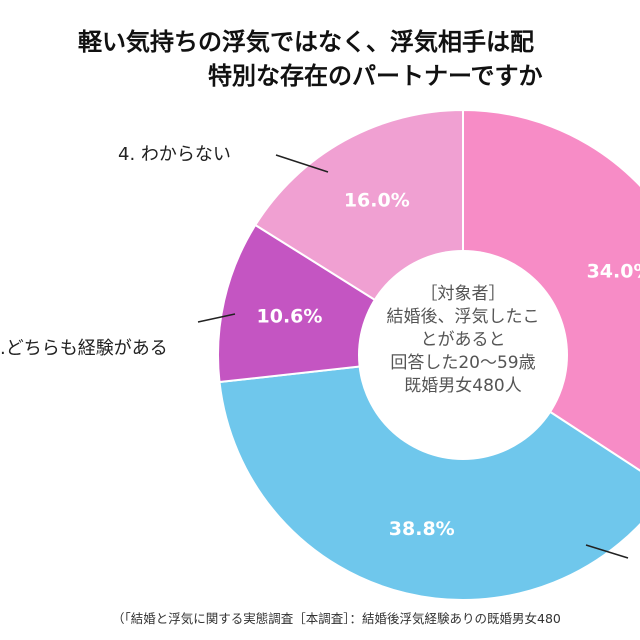 Image resolution: width=640 pixels, height=640 pixels. Describe the element at coordinates (174, 154) in the screenshot. I see `slice-label-4: 4. わからない` at that location.